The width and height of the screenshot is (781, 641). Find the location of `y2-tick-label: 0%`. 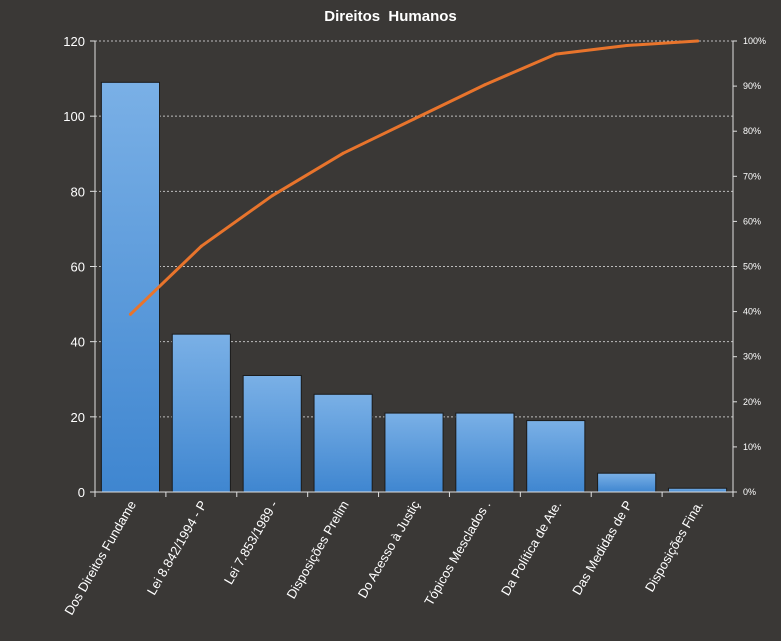

y2-tick-label: 0% is located at coordinates (749, 492).